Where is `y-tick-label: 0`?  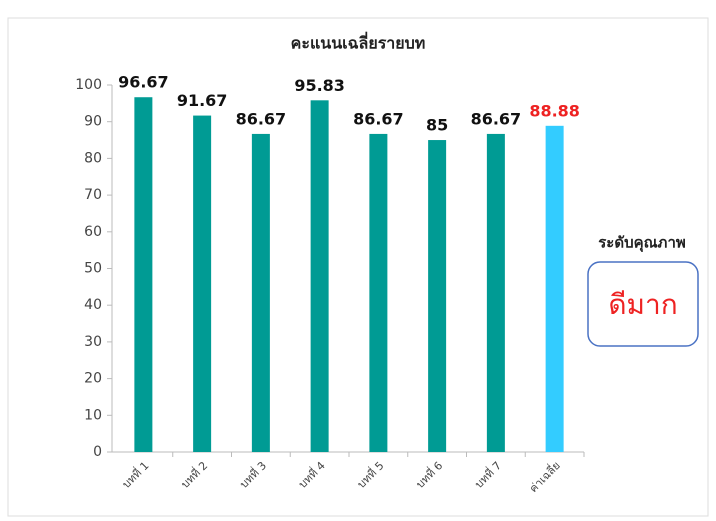
y-tick-label: 0 is located at coordinates (97, 452).